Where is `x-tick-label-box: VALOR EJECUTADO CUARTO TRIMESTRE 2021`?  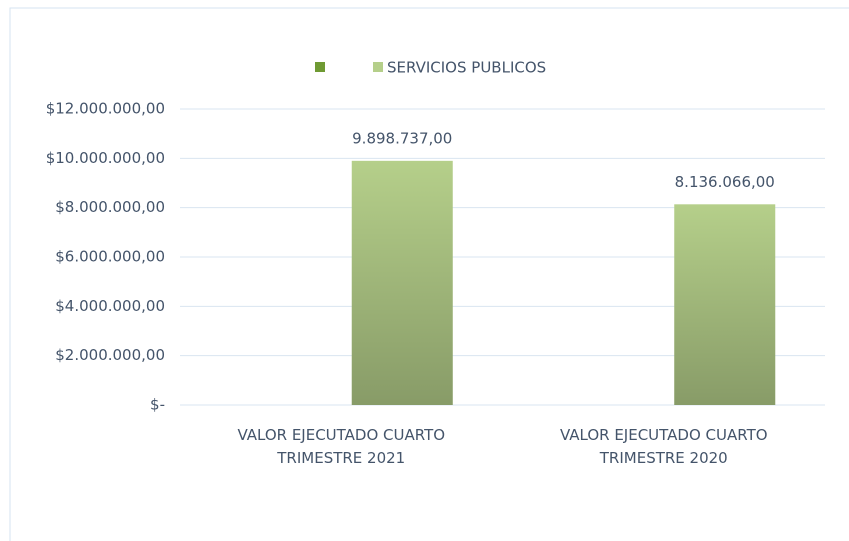 x-tick-label-box: VALOR EJECUTADO CUARTO TRIMESTRE 2021 is located at coordinates (341, 446).